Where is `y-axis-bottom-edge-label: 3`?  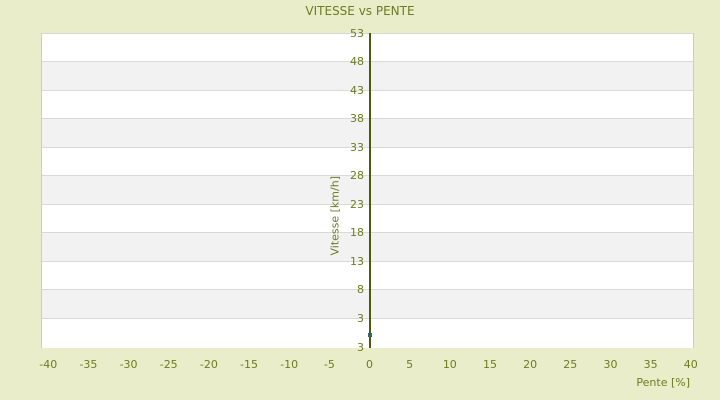
y-axis-bottom-edge-label: 3 is located at coordinates (360, 347).